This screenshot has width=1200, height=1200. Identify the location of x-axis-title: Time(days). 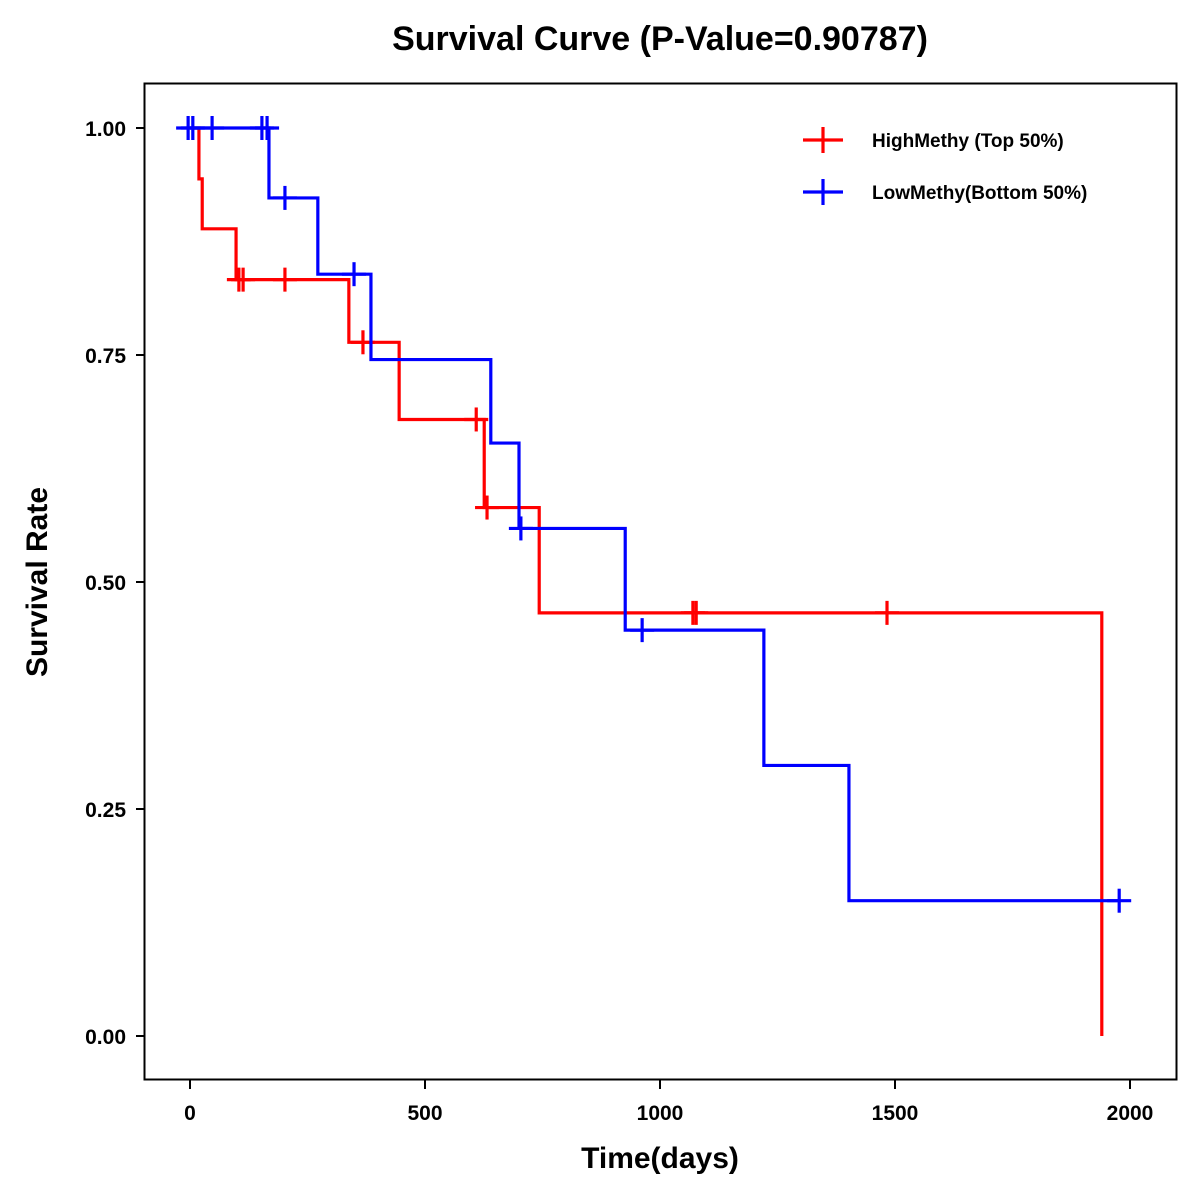
(660, 1158).